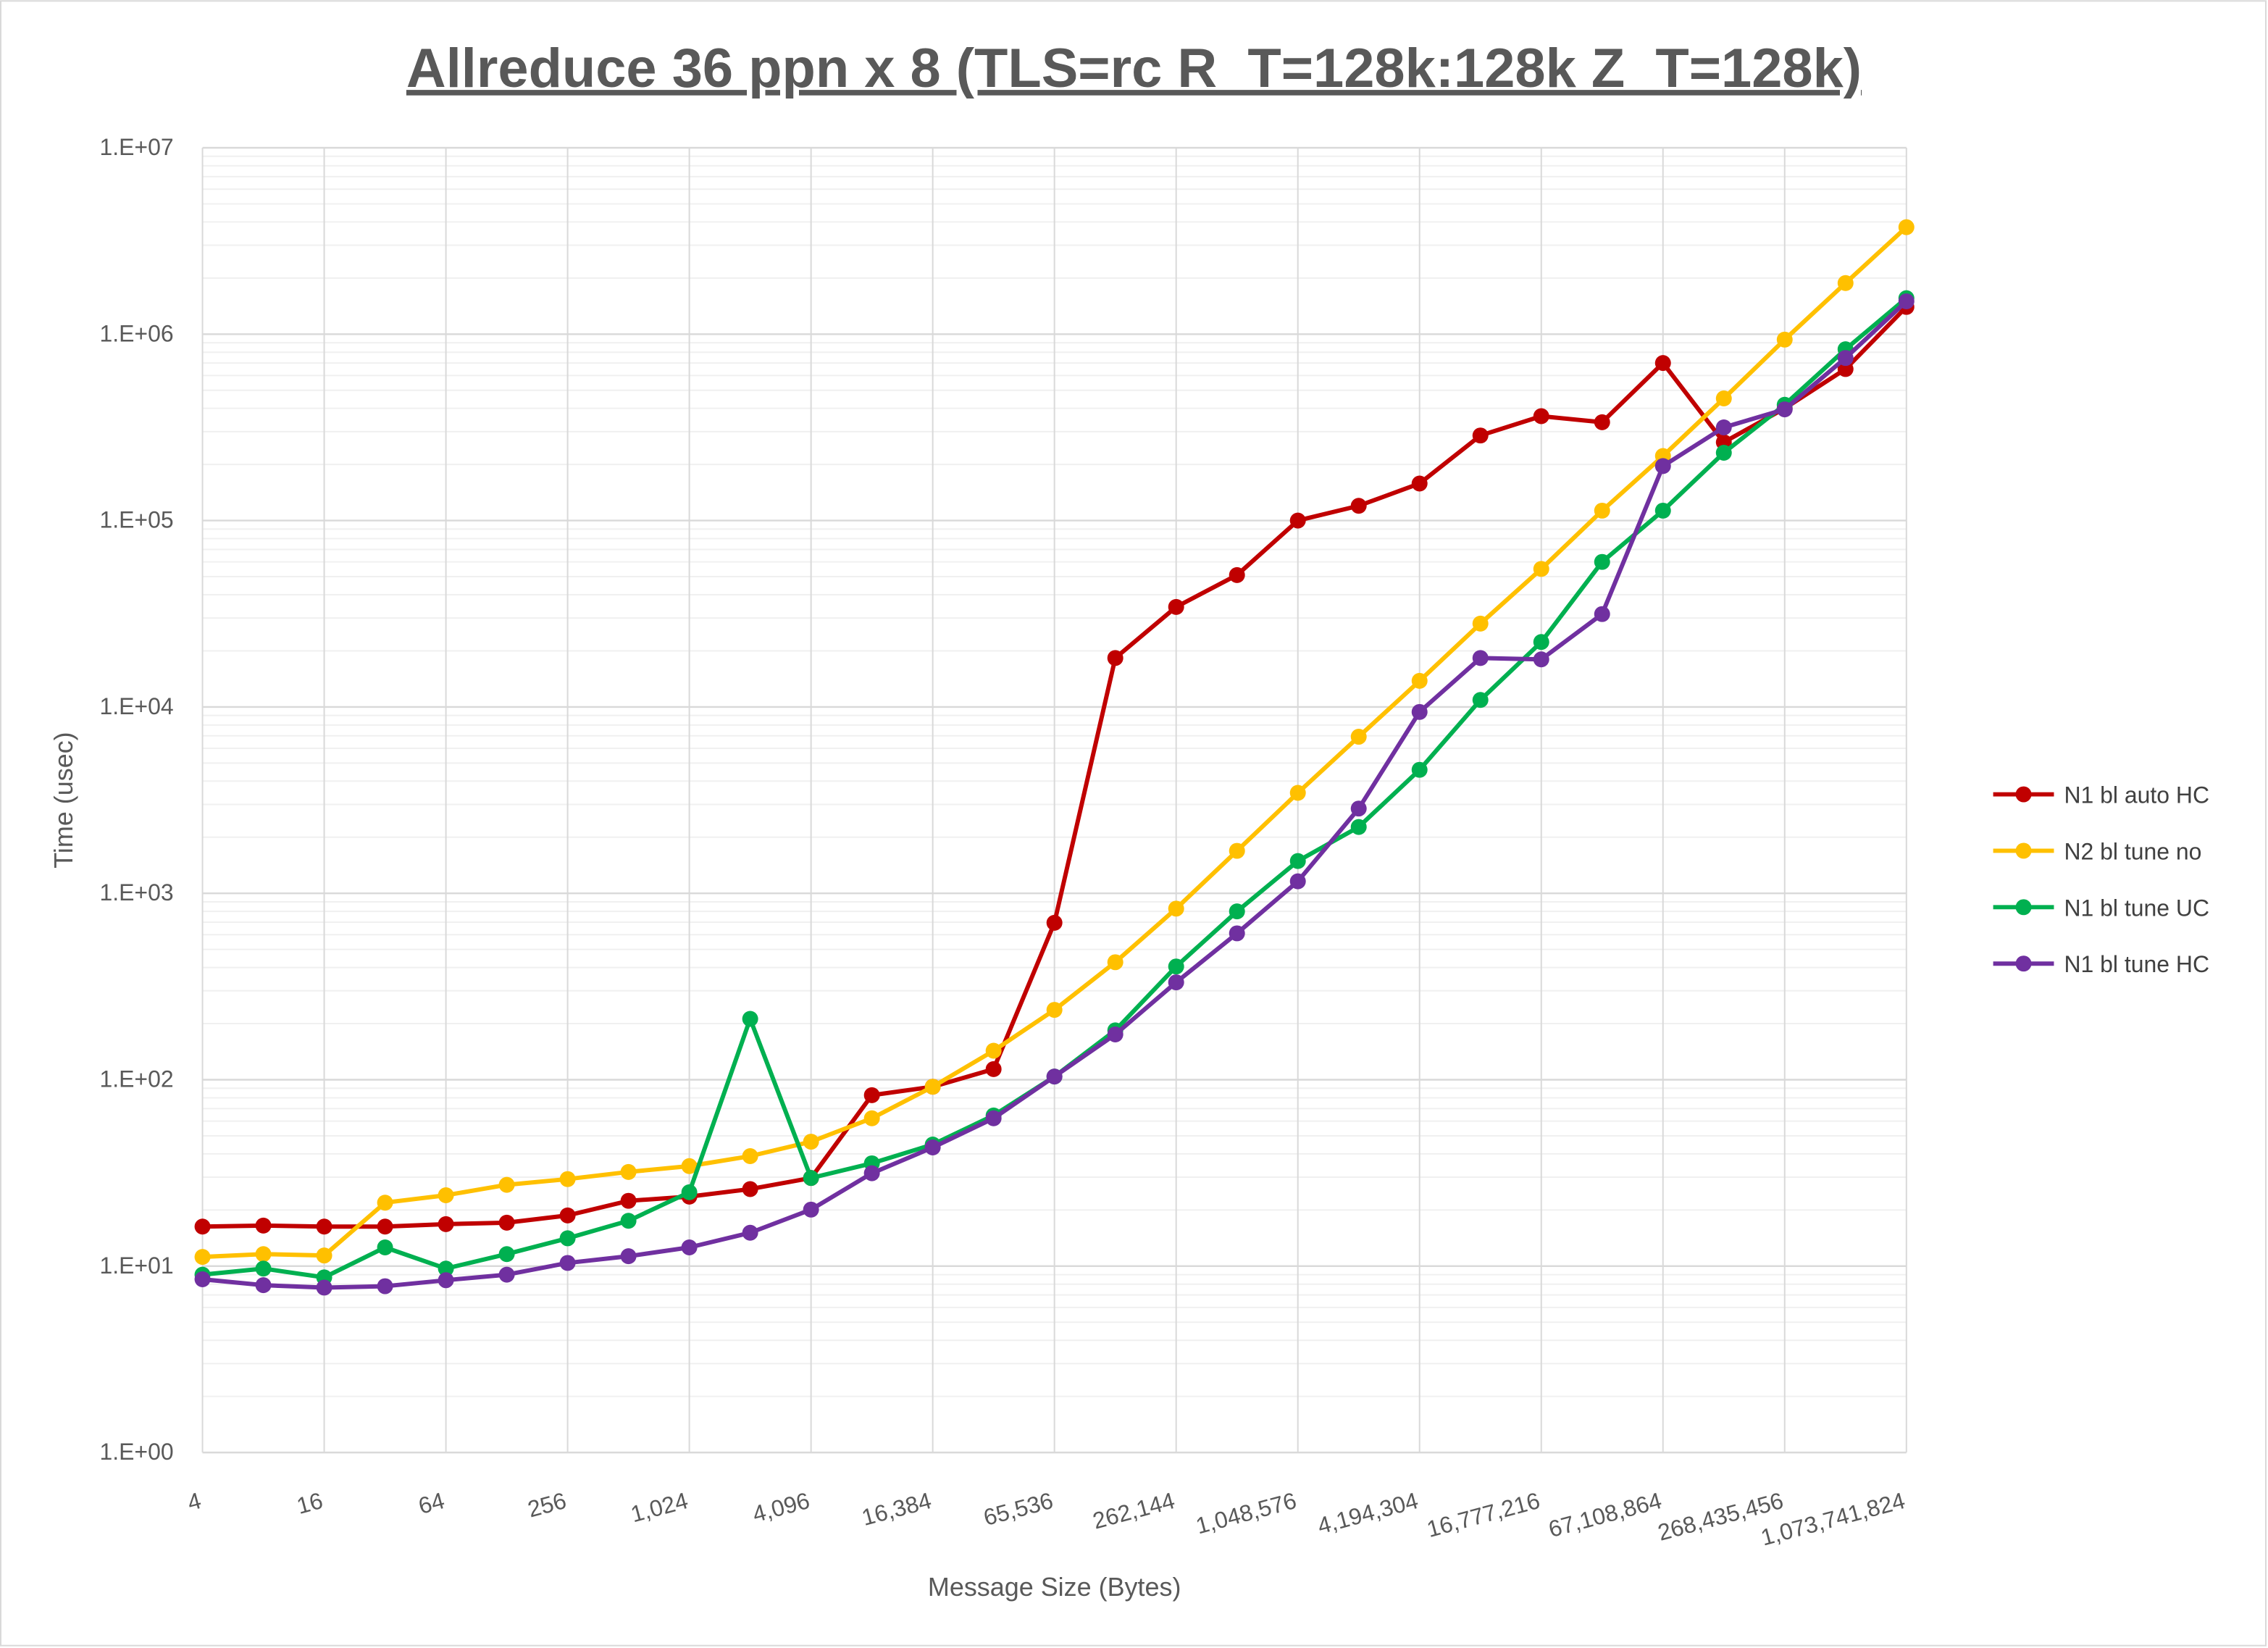  Describe the element at coordinates (136, 706) in the screenshot. I see `y-tick-label: 1.E+04` at that location.